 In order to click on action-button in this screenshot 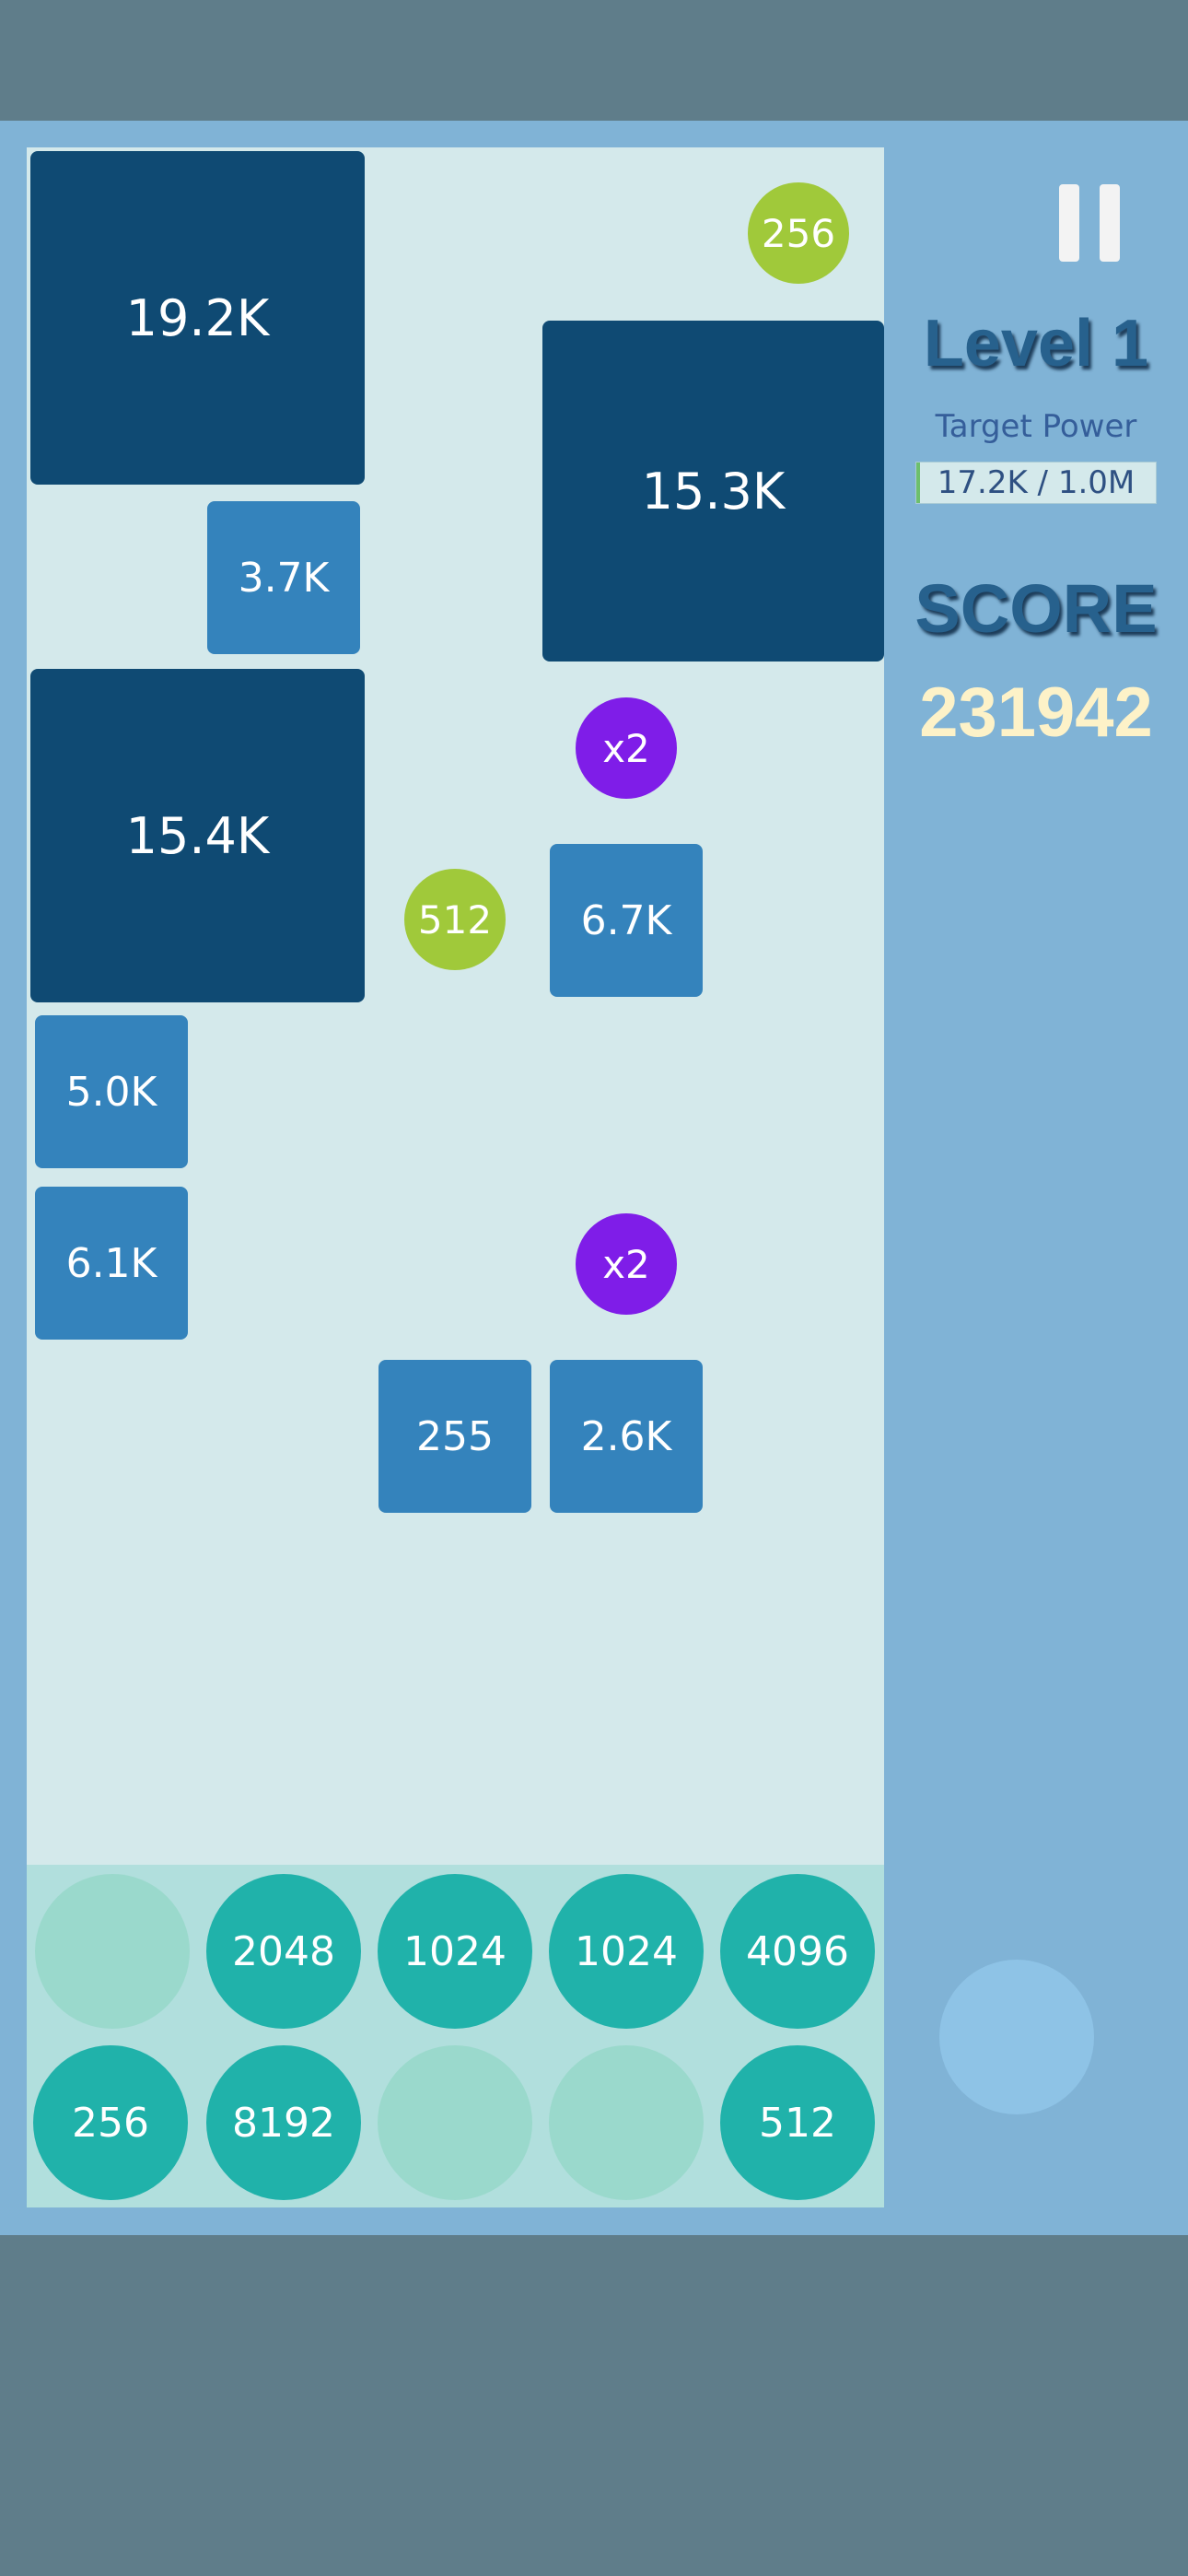, I will do `click(1016, 2037)`.